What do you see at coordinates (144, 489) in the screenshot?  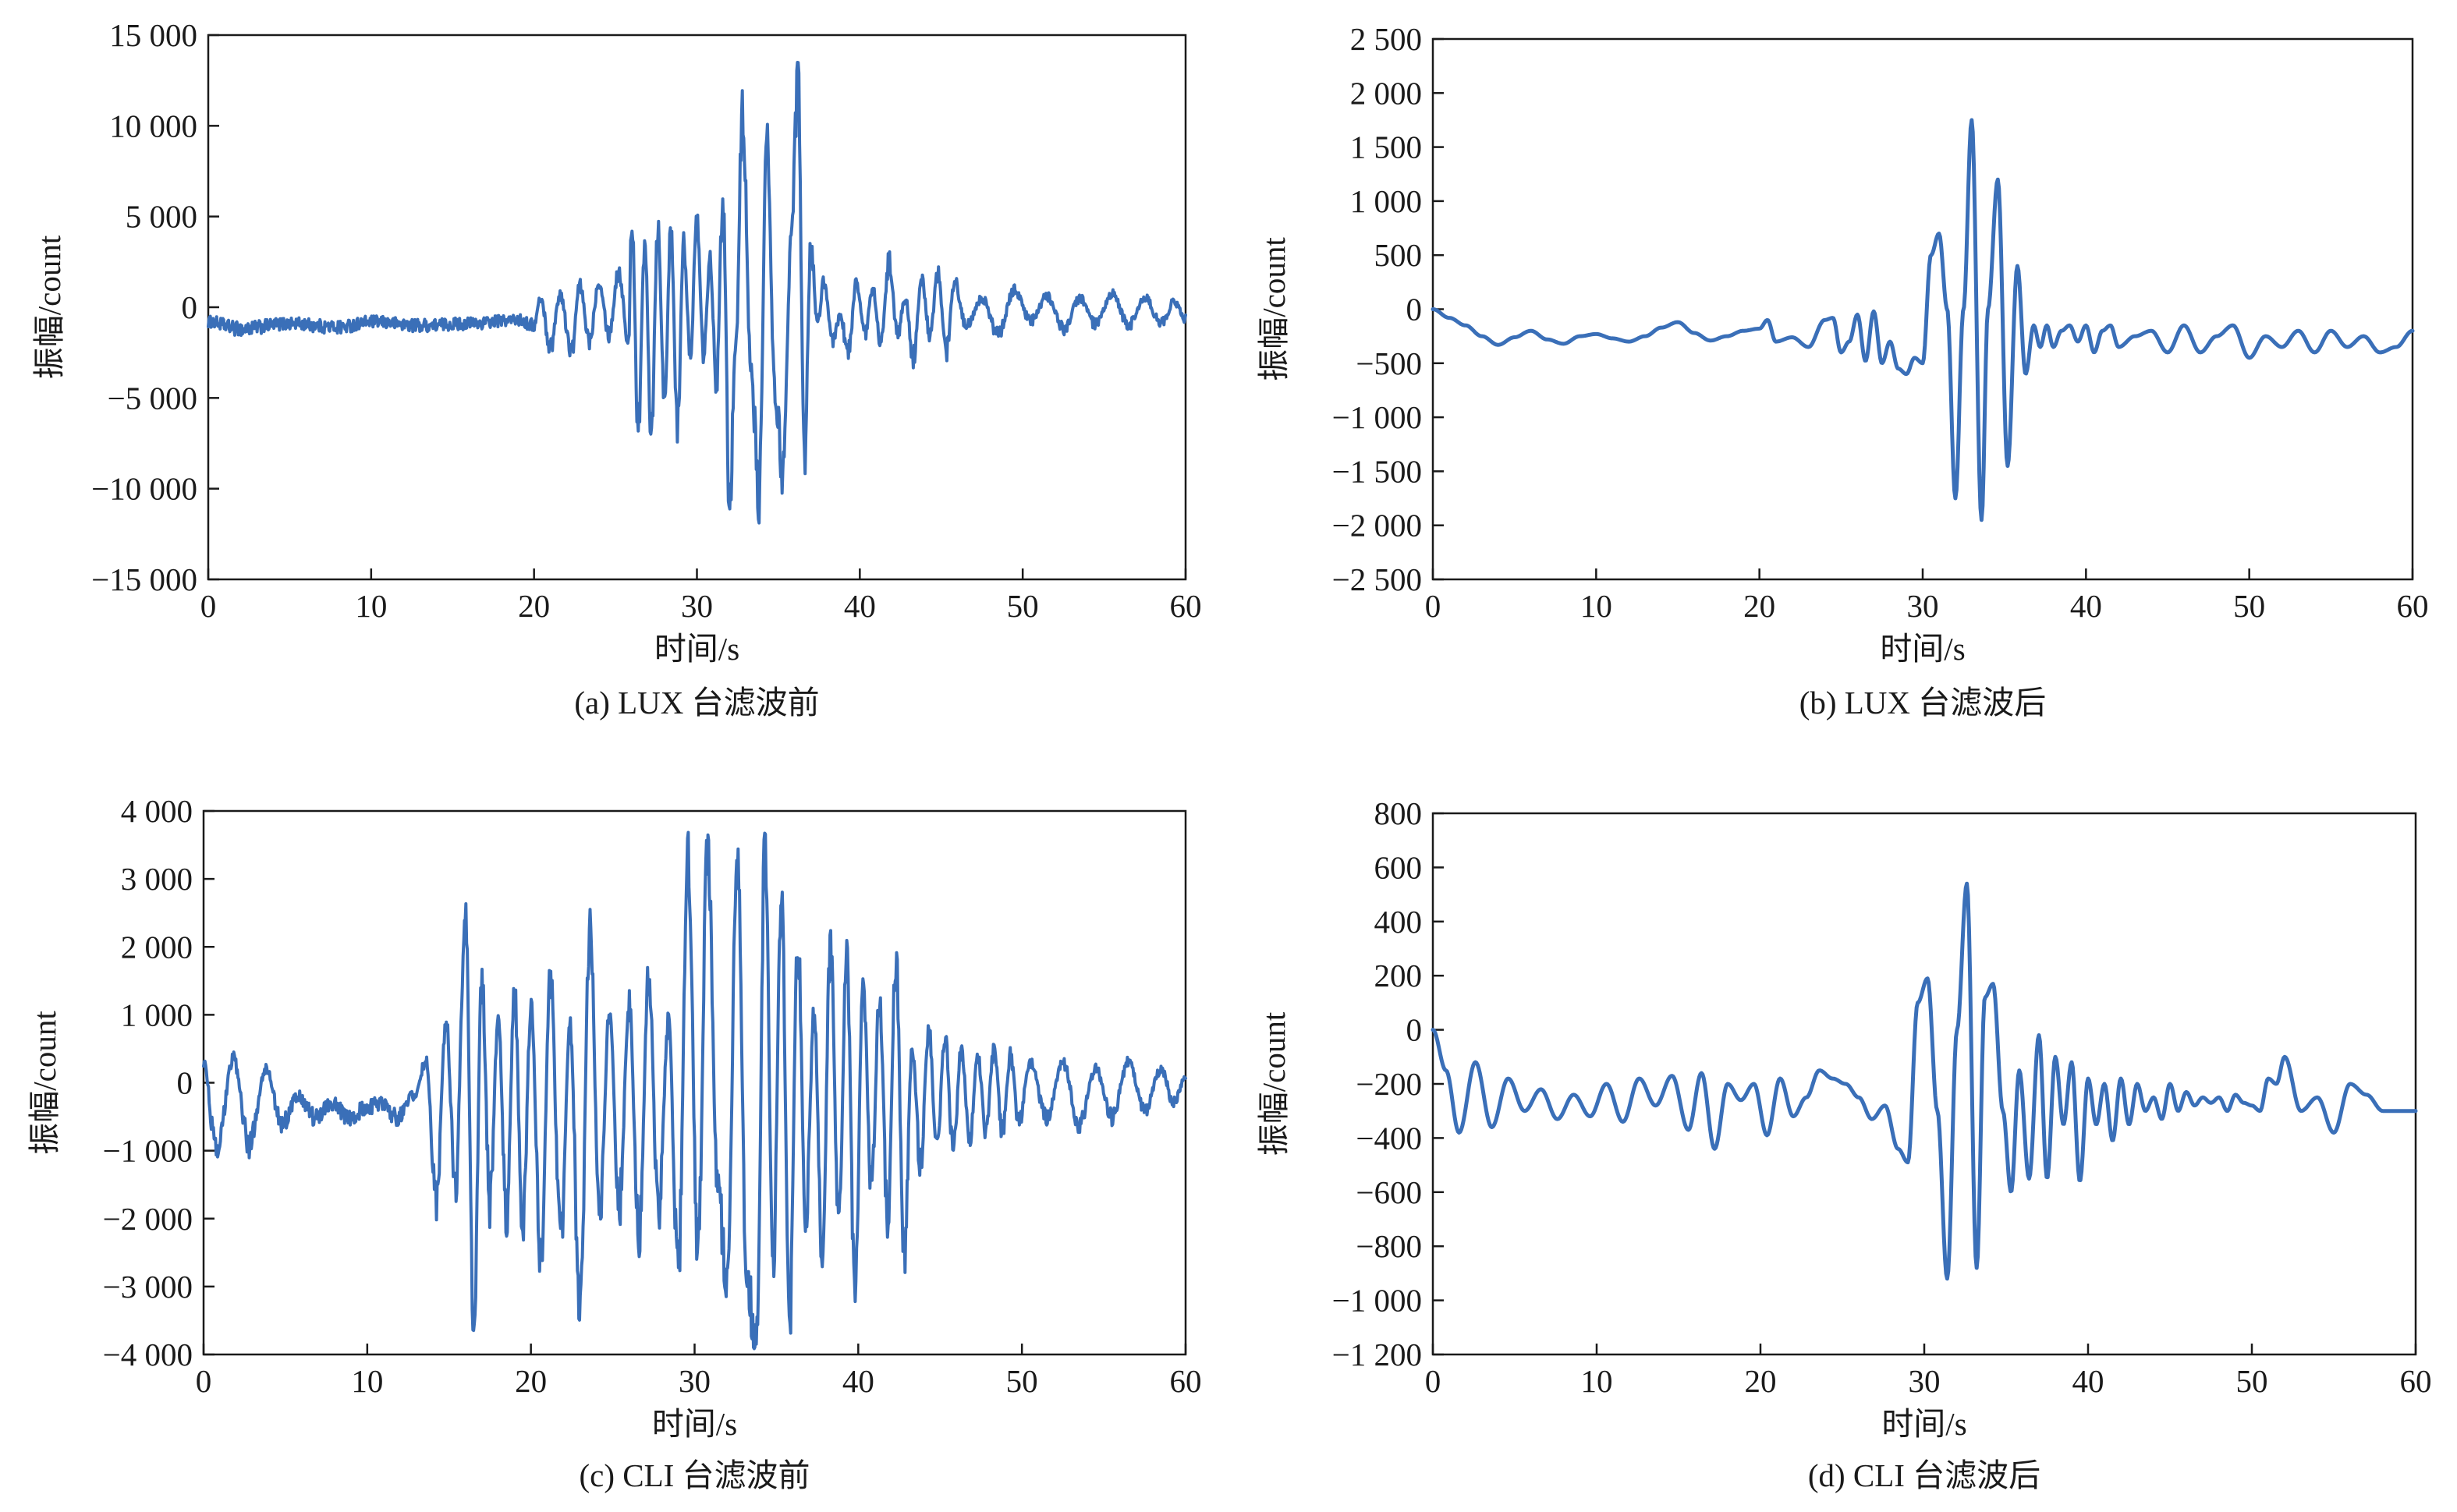 I see `y-tick-label: −10 000` at bounding box center [144, 489].